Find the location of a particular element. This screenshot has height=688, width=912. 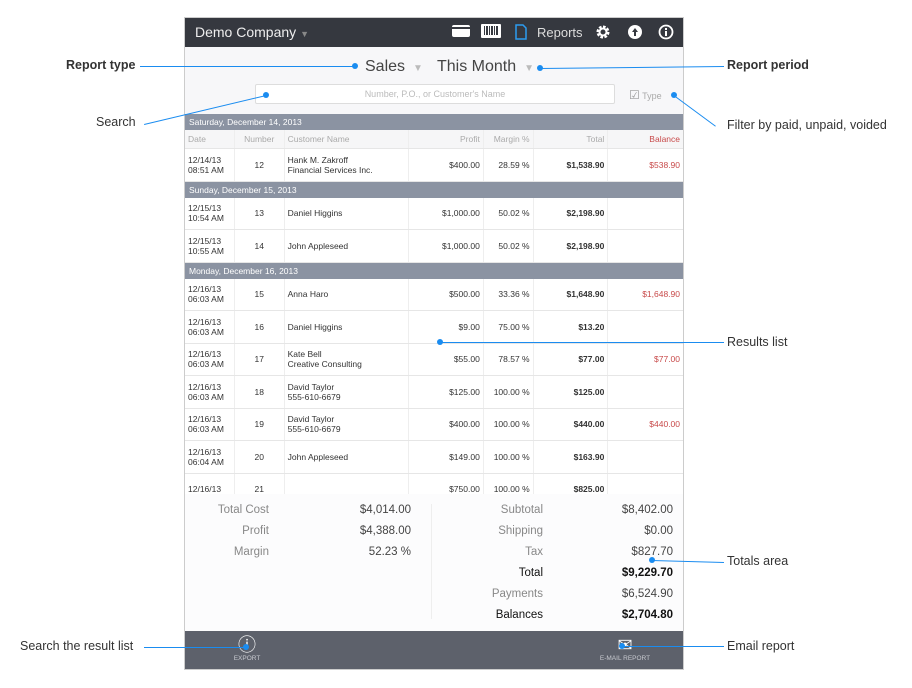

date-section-header: Monday, December 16, 2013 is located at coordinates (434, 270).